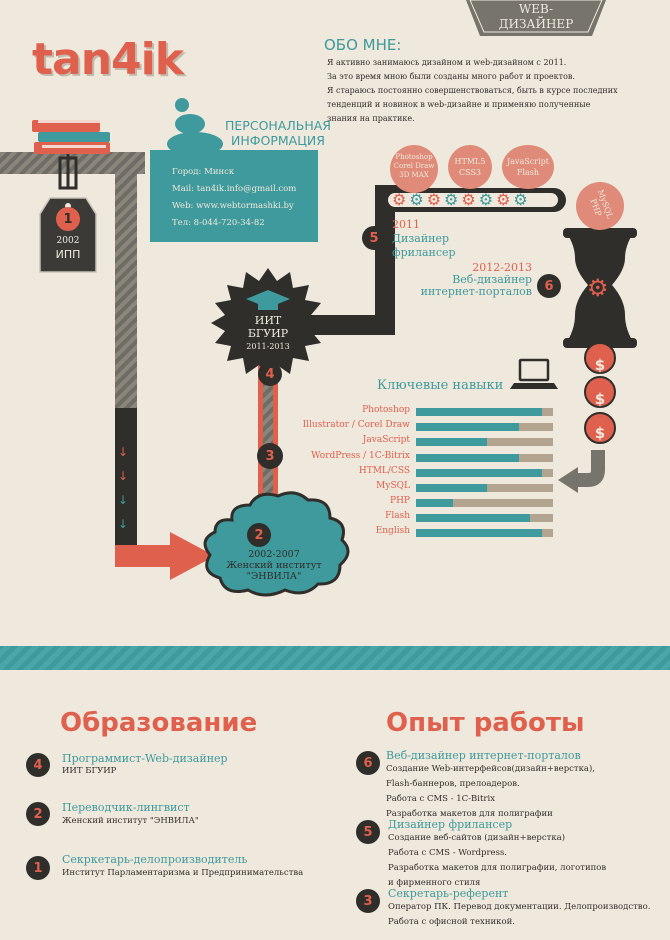 The image size is (670, 940). What do you see at coordinates (278, 125) in the screenshot?
I see `personal-title-line1: ПЕРСОНАЛЬНАЯ` at bounding box center [278, 125].